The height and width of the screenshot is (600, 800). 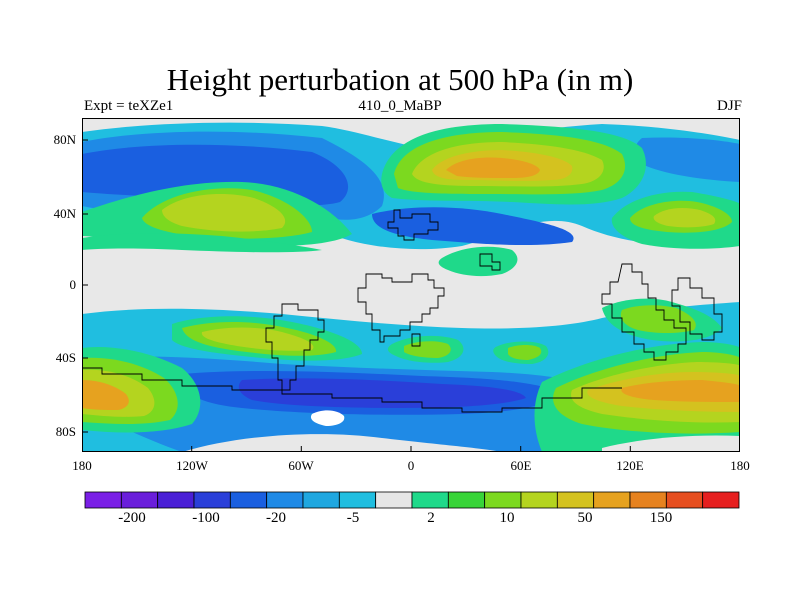 I want to click on coastline-africa-europe, so click(x=413, y=225).